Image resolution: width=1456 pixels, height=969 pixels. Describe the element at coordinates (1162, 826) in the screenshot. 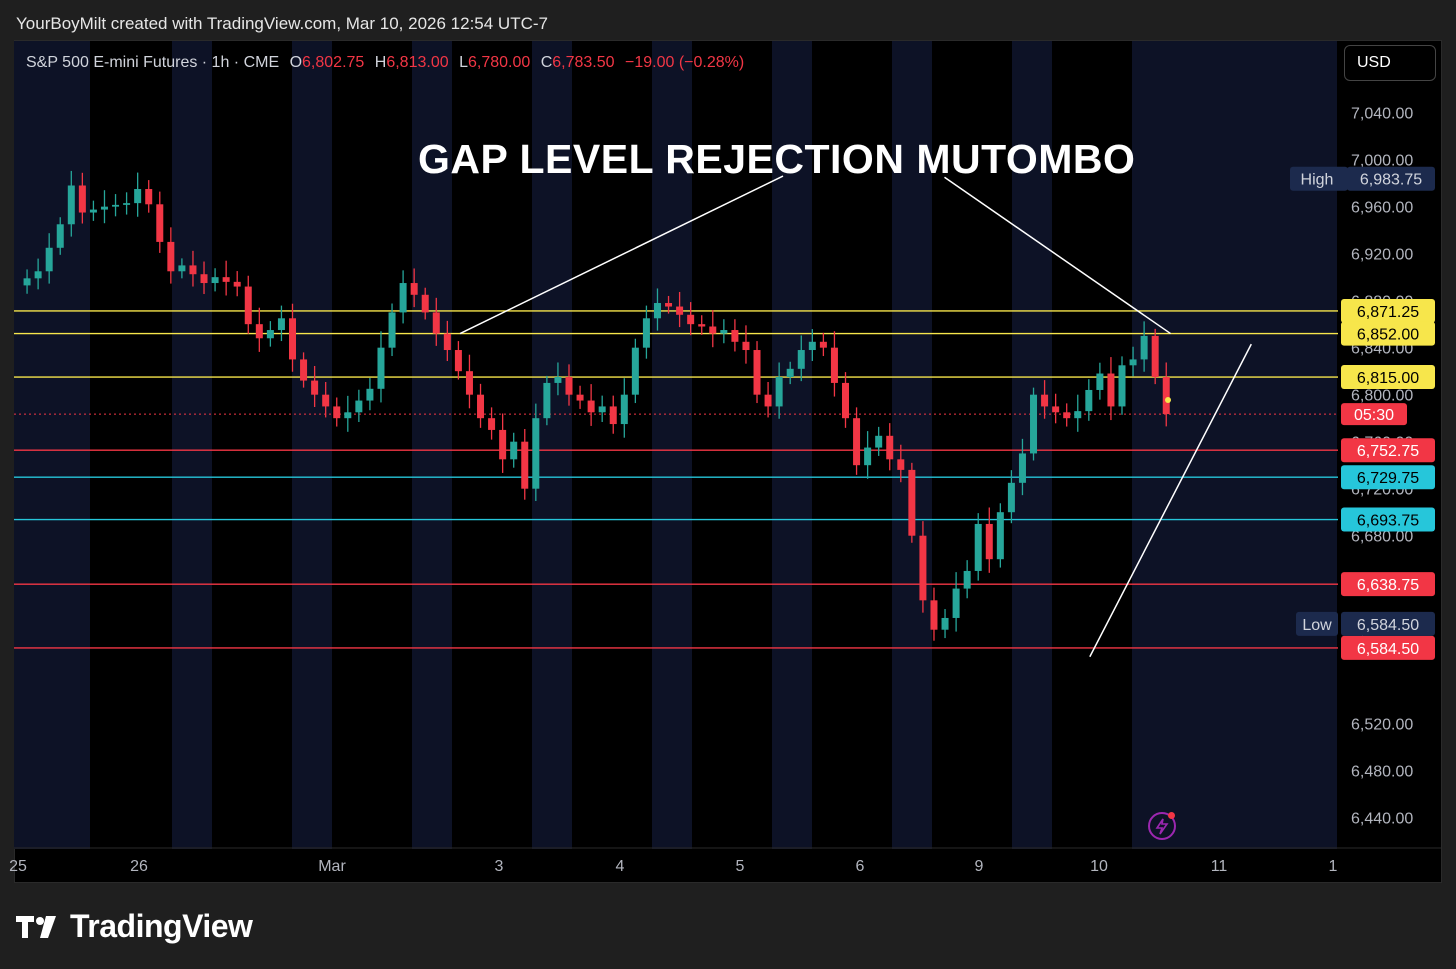

I see `lightning-icon` at that location.